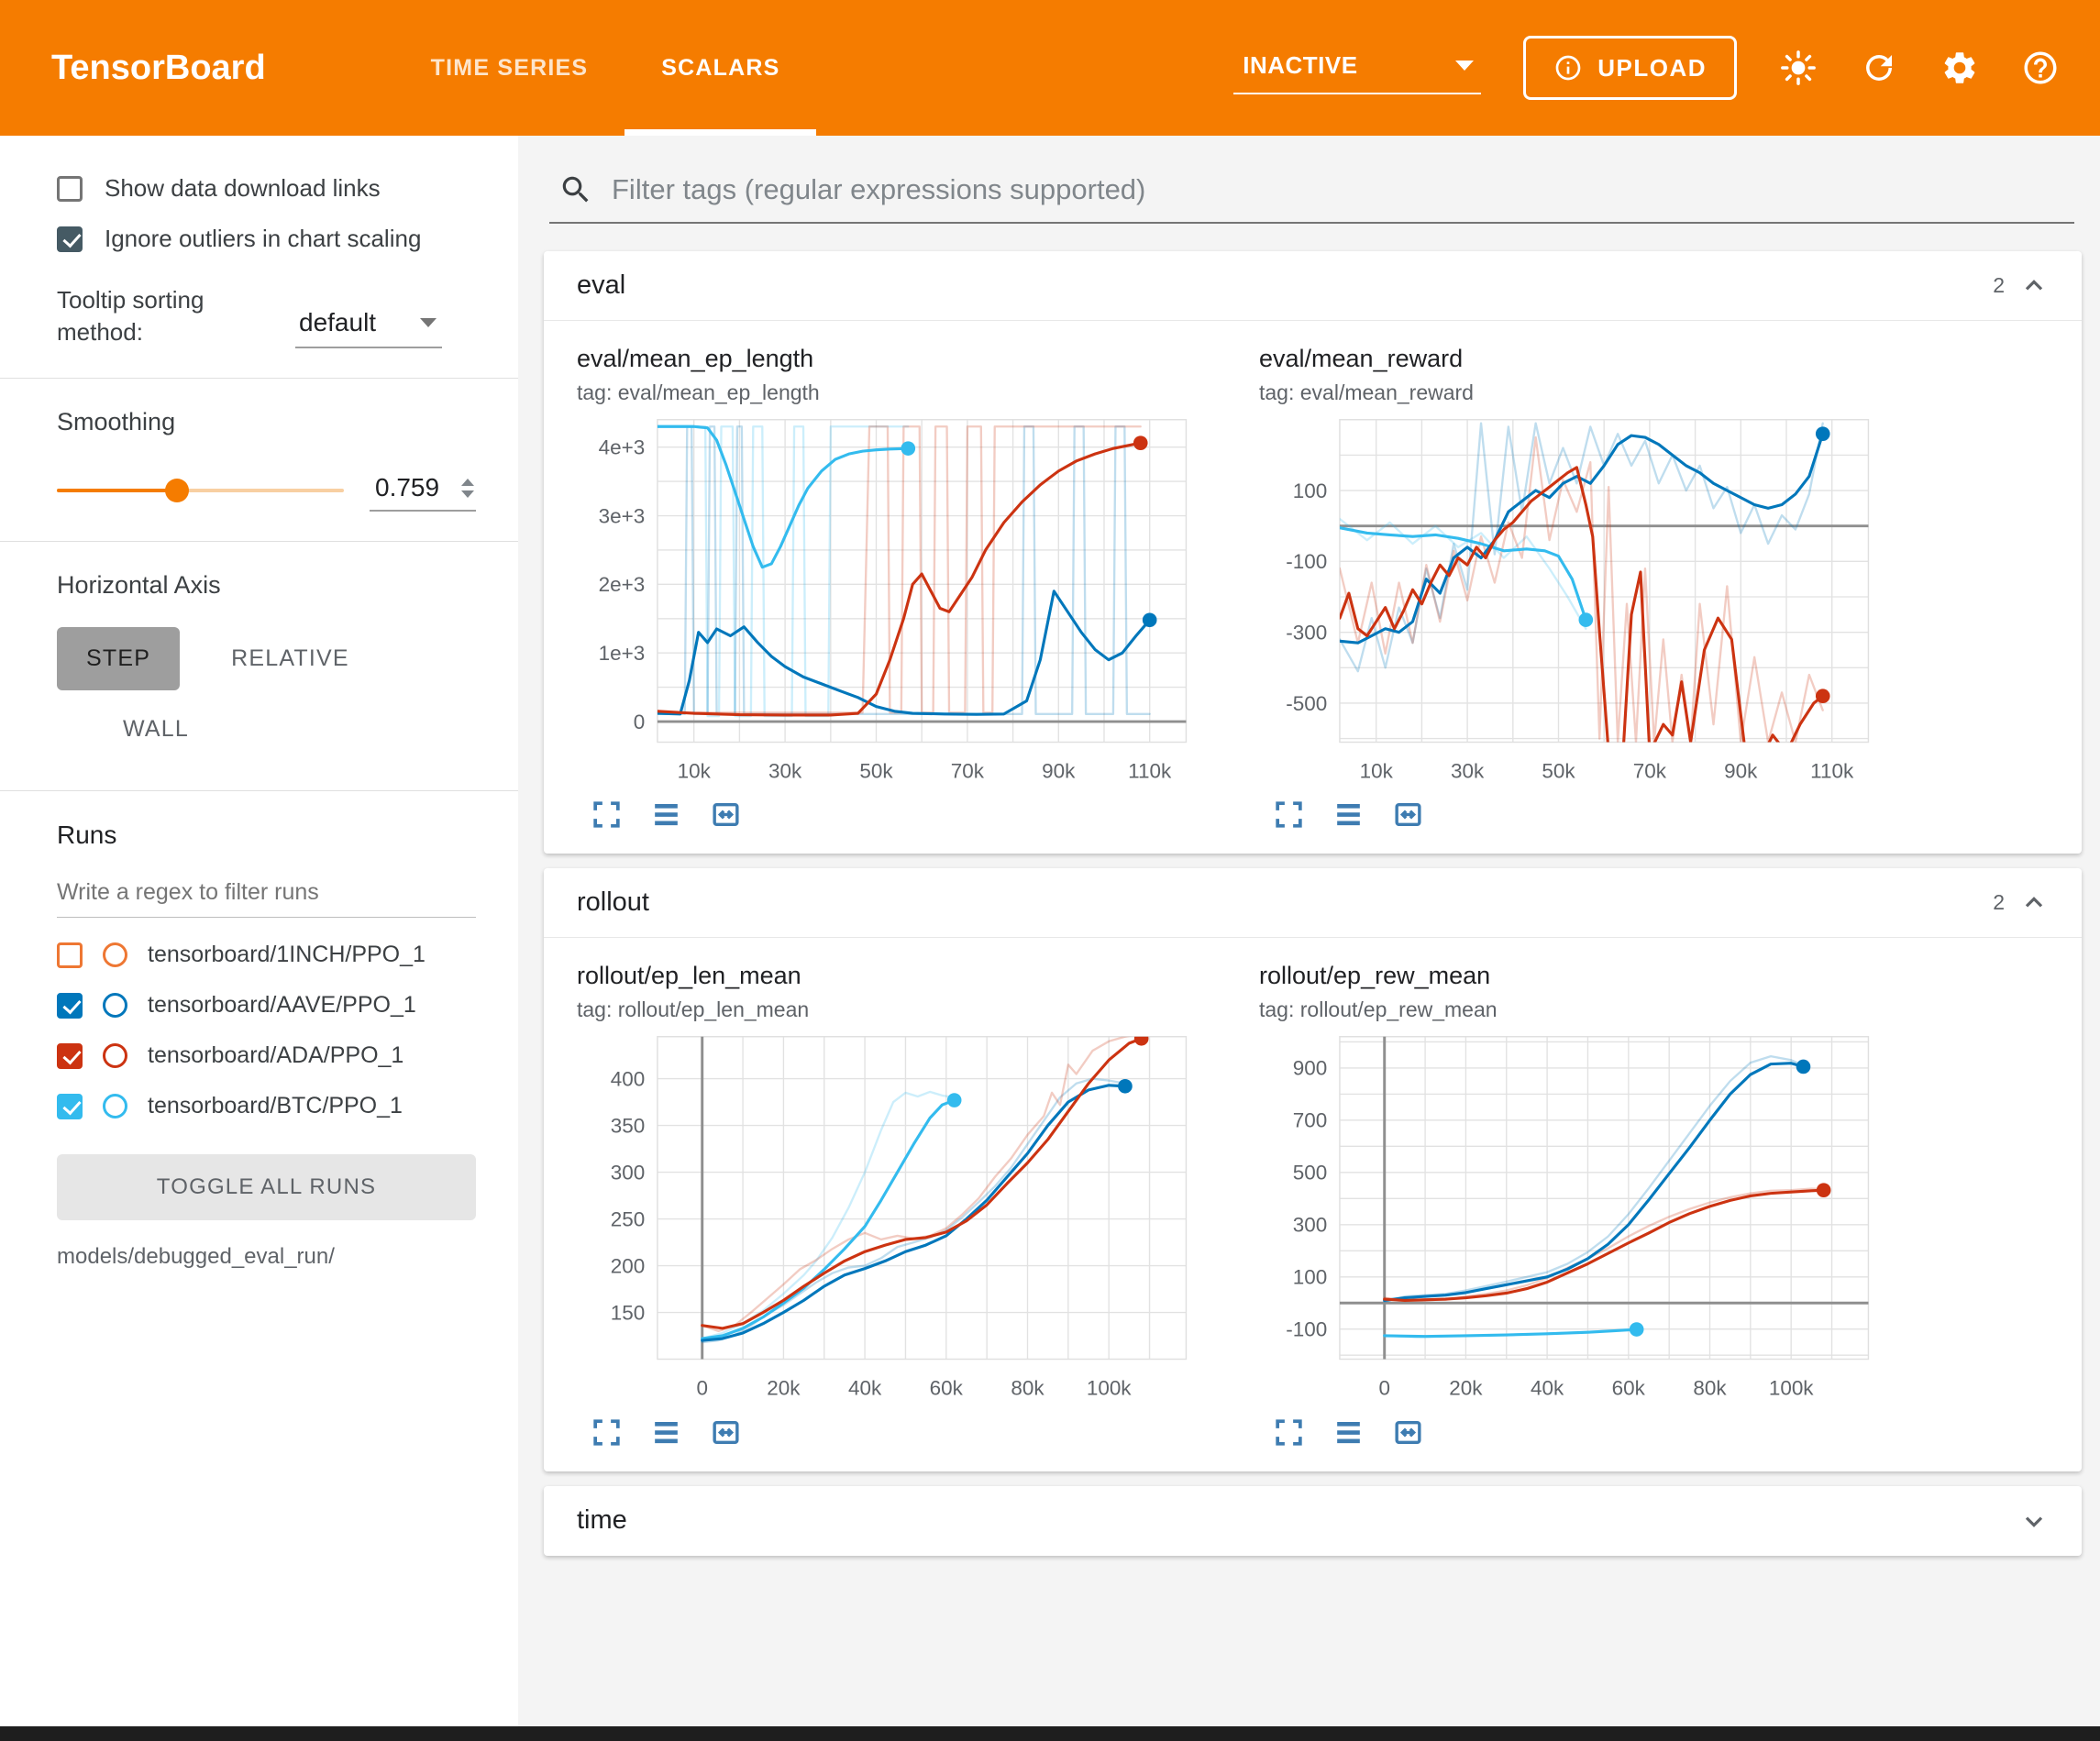  Describe the element at coordinates (509, 67) in the screenshot. I see `tab-time-series: TIME SERIES` at that location.